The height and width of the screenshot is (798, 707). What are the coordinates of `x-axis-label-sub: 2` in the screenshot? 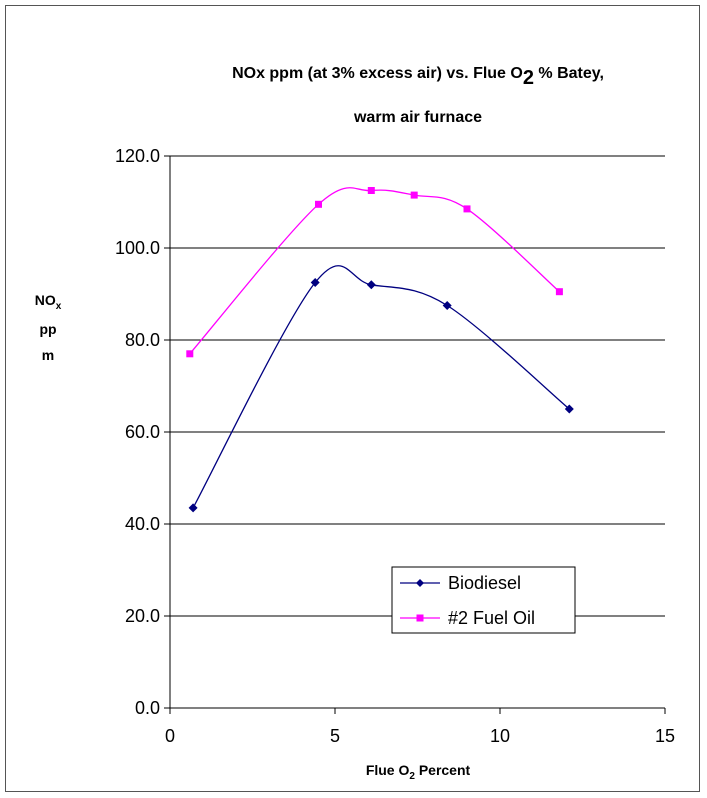 It's located at (412, 776).